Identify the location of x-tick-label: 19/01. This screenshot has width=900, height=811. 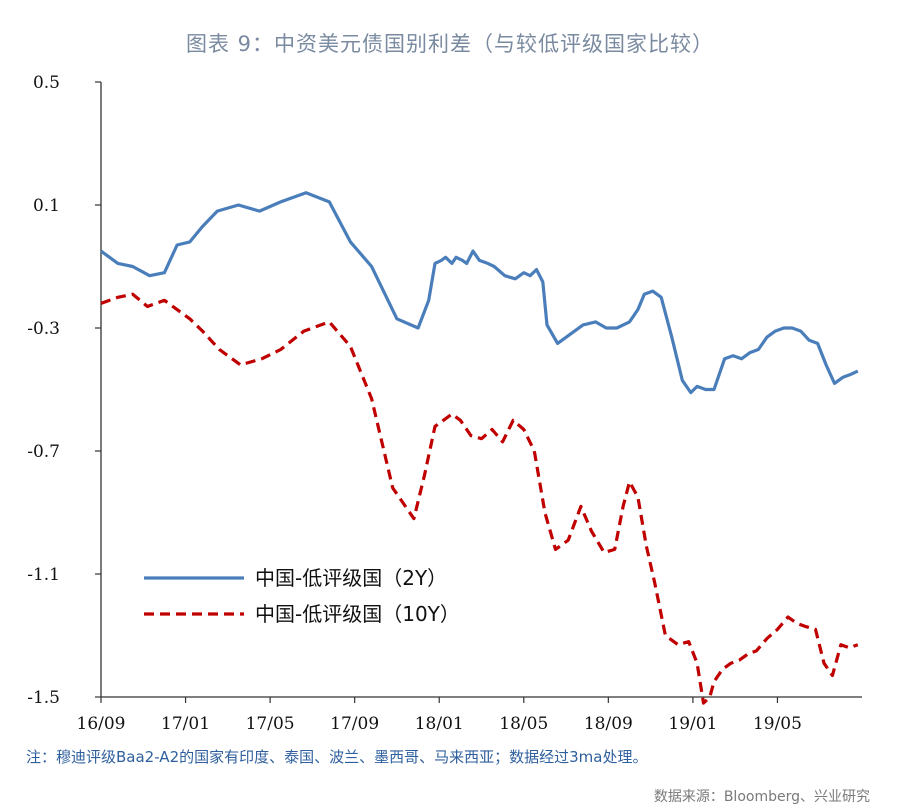
(692, 724).